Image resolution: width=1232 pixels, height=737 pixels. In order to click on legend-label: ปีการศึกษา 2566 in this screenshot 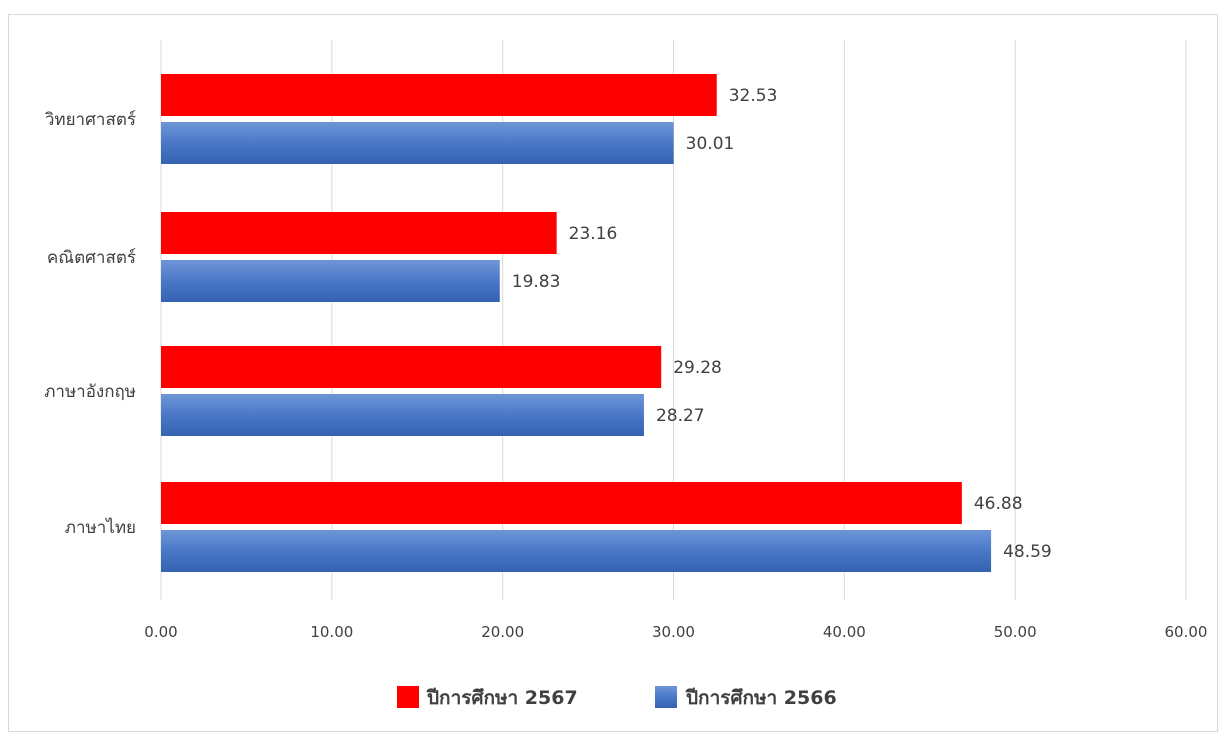, I will do `click(760, 698)`.